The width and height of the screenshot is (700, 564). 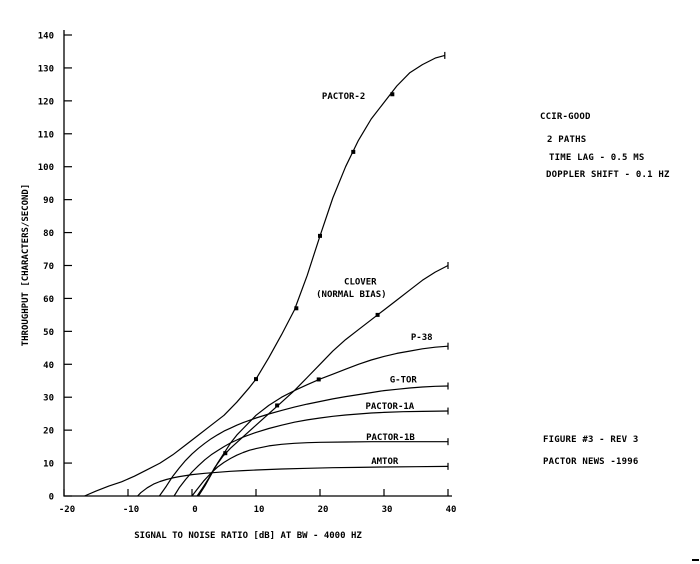 What do you see at coordinates (46, 168) in the screenshot?
I see `y-tick-label: 100` at bounding box center [46, 168].